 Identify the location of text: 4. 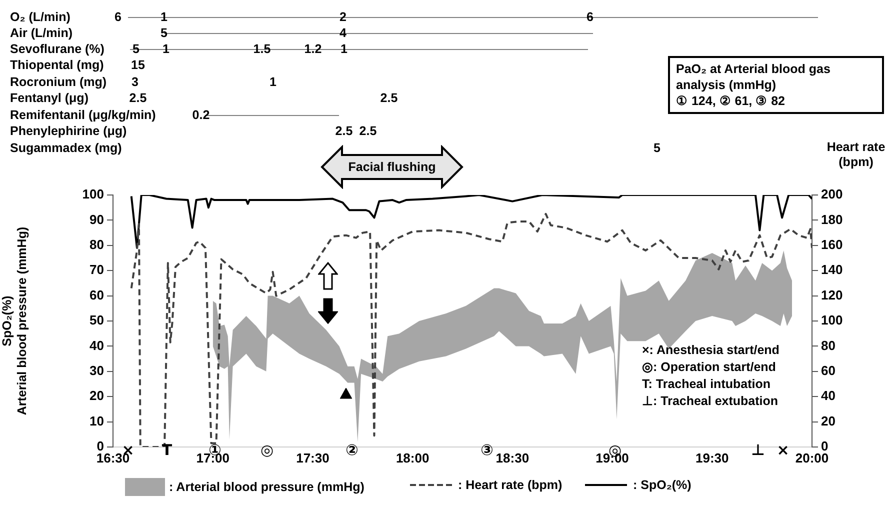
(343, 33).